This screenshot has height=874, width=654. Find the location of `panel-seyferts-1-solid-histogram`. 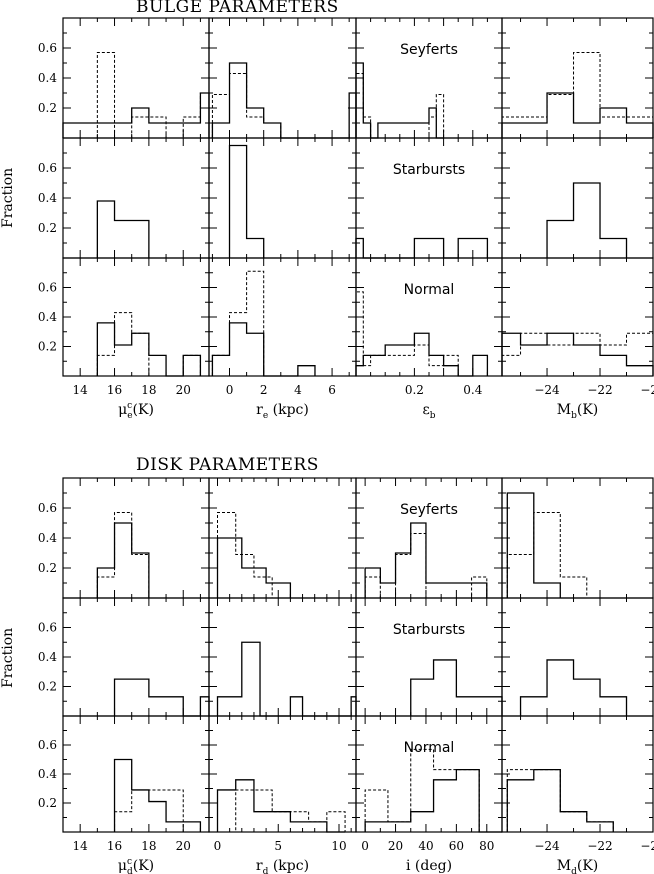

panel-seyferts-1-solid-histogram is located at coordinates (284, 100).